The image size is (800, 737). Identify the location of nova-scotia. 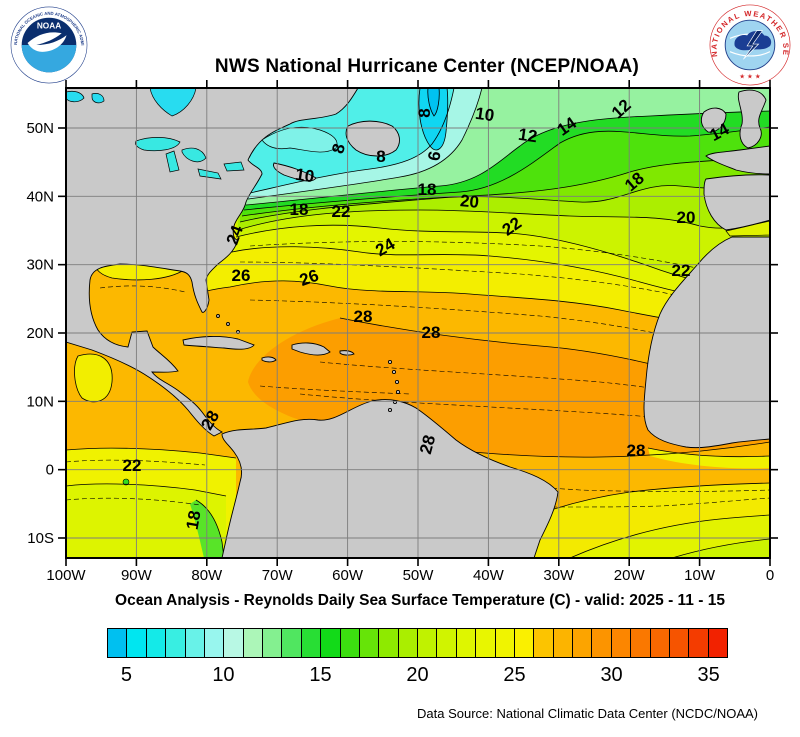
(295, 172).